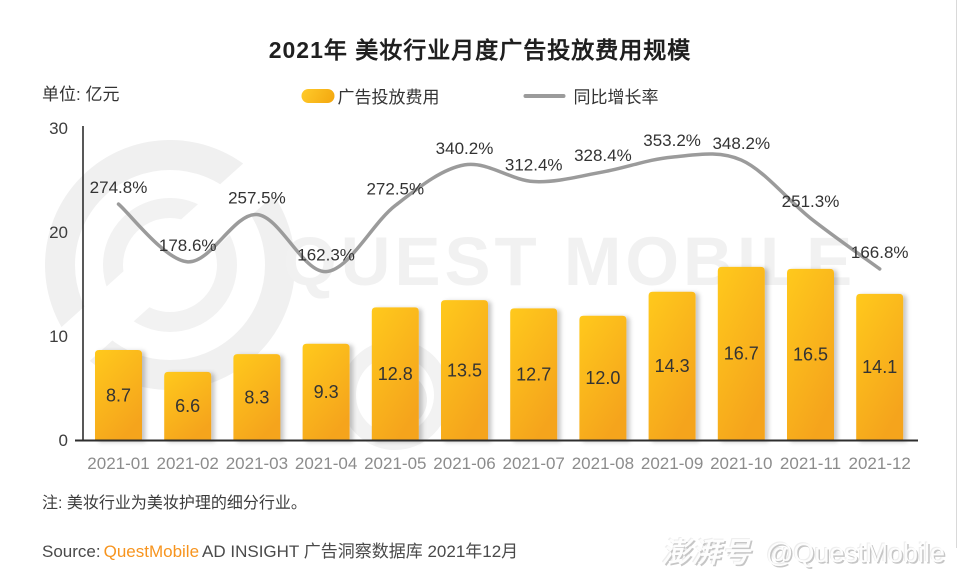 The width and height of the screenshot is (960, 572). I want to click on growth-rate-label: 353.2%, so click(672, 140).